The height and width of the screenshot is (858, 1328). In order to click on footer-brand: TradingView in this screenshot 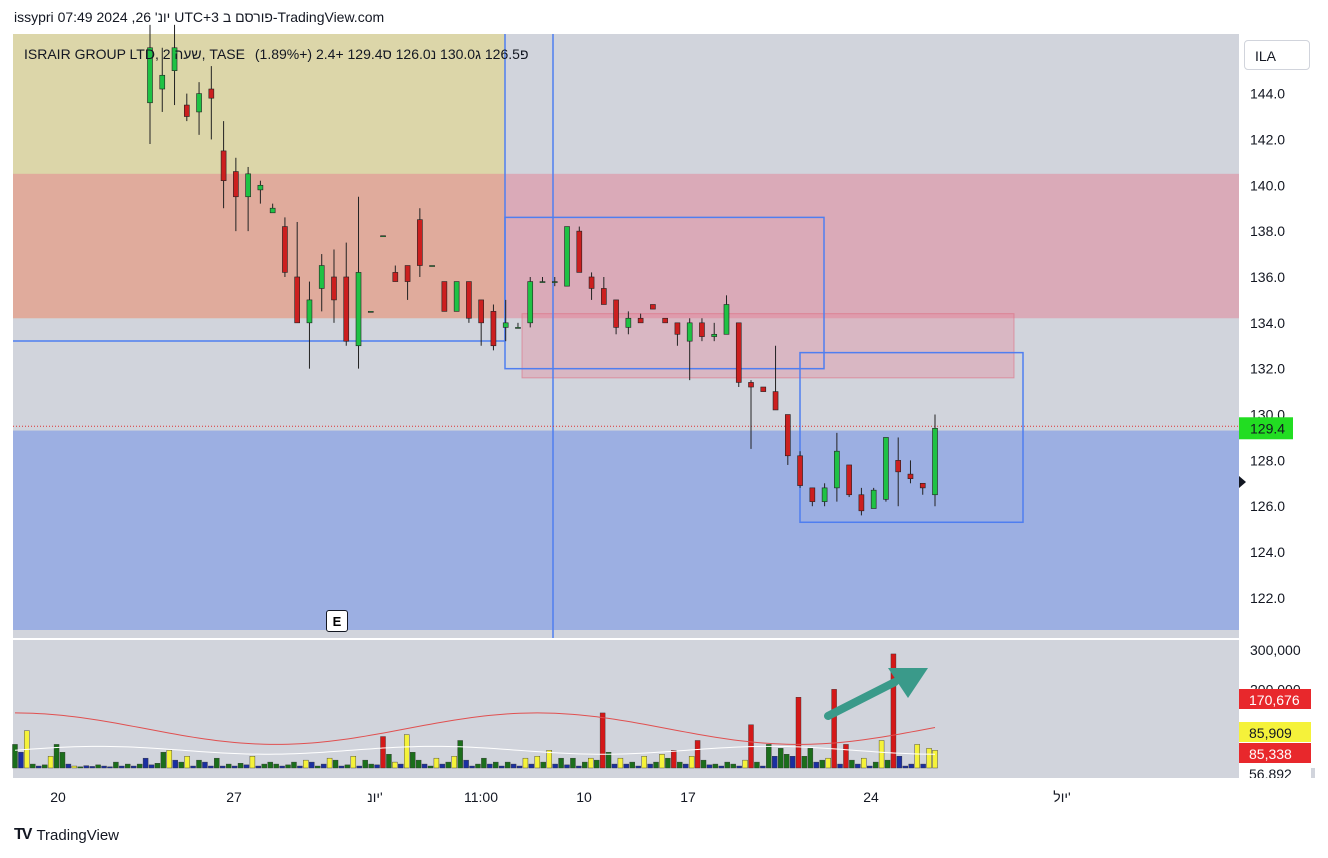, I will do `click(77, 835)`.